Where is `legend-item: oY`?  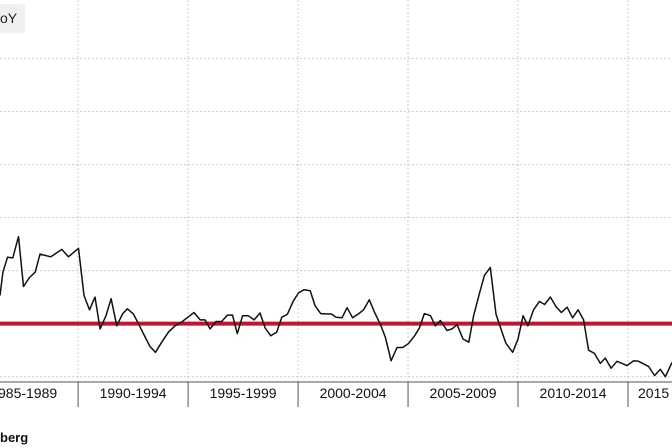
legend-item: oY is located at coordinates (13, 18).